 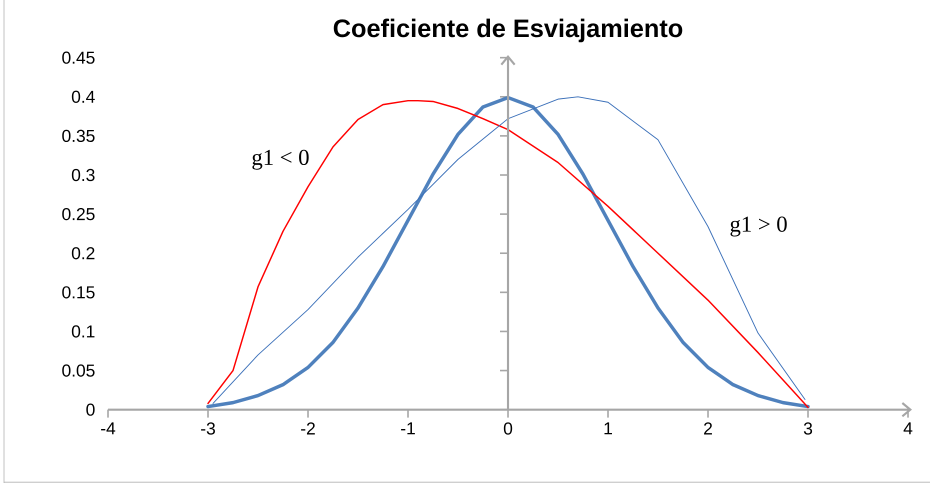 I want to click on y-tick-label: 0, so click(x=90, y=410).